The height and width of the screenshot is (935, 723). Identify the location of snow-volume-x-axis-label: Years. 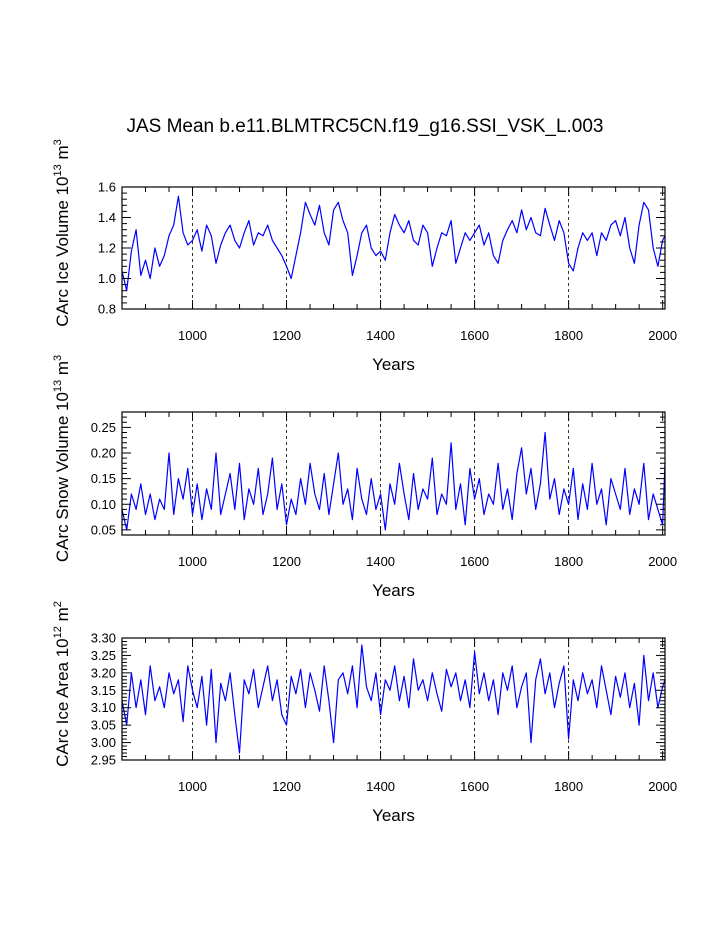
(393, 590).